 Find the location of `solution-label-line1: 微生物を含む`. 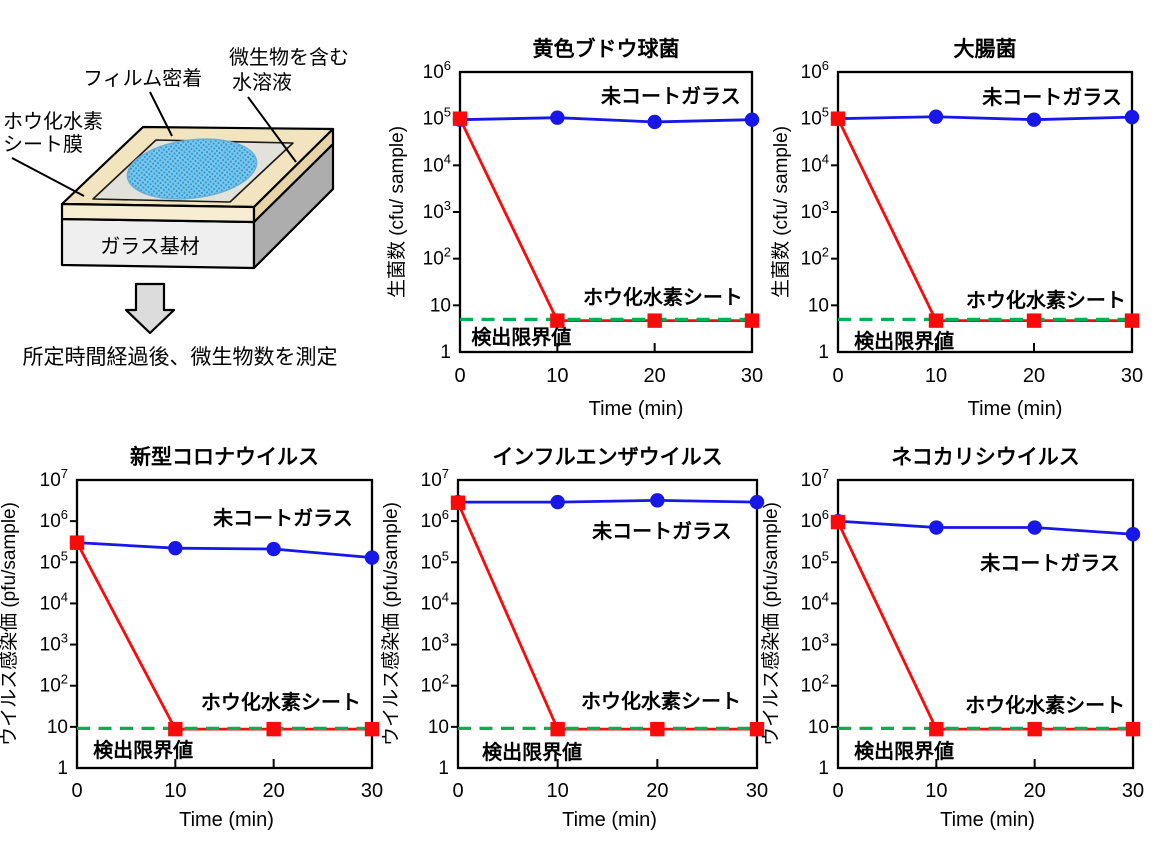

solution-label-line1: 微生物を含む is located at coordinates (289, 57).